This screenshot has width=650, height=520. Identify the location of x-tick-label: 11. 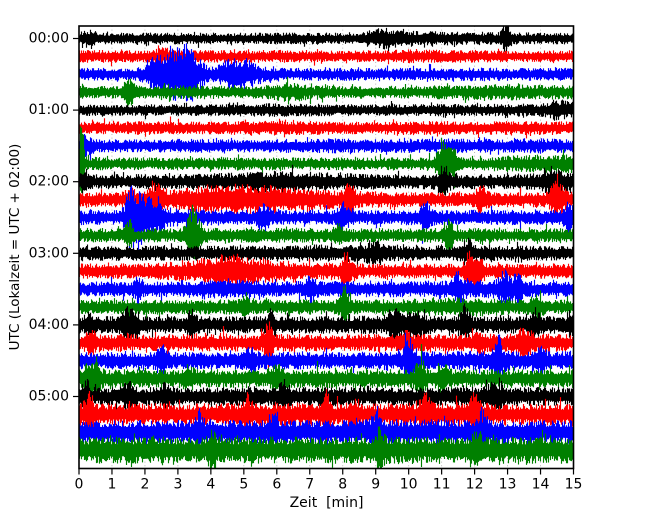
(442, 485).